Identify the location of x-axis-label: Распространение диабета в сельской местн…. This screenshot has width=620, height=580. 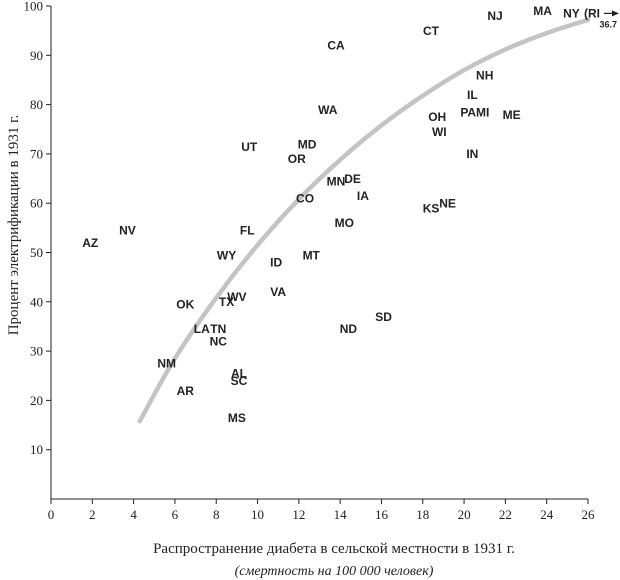
(334, 549).